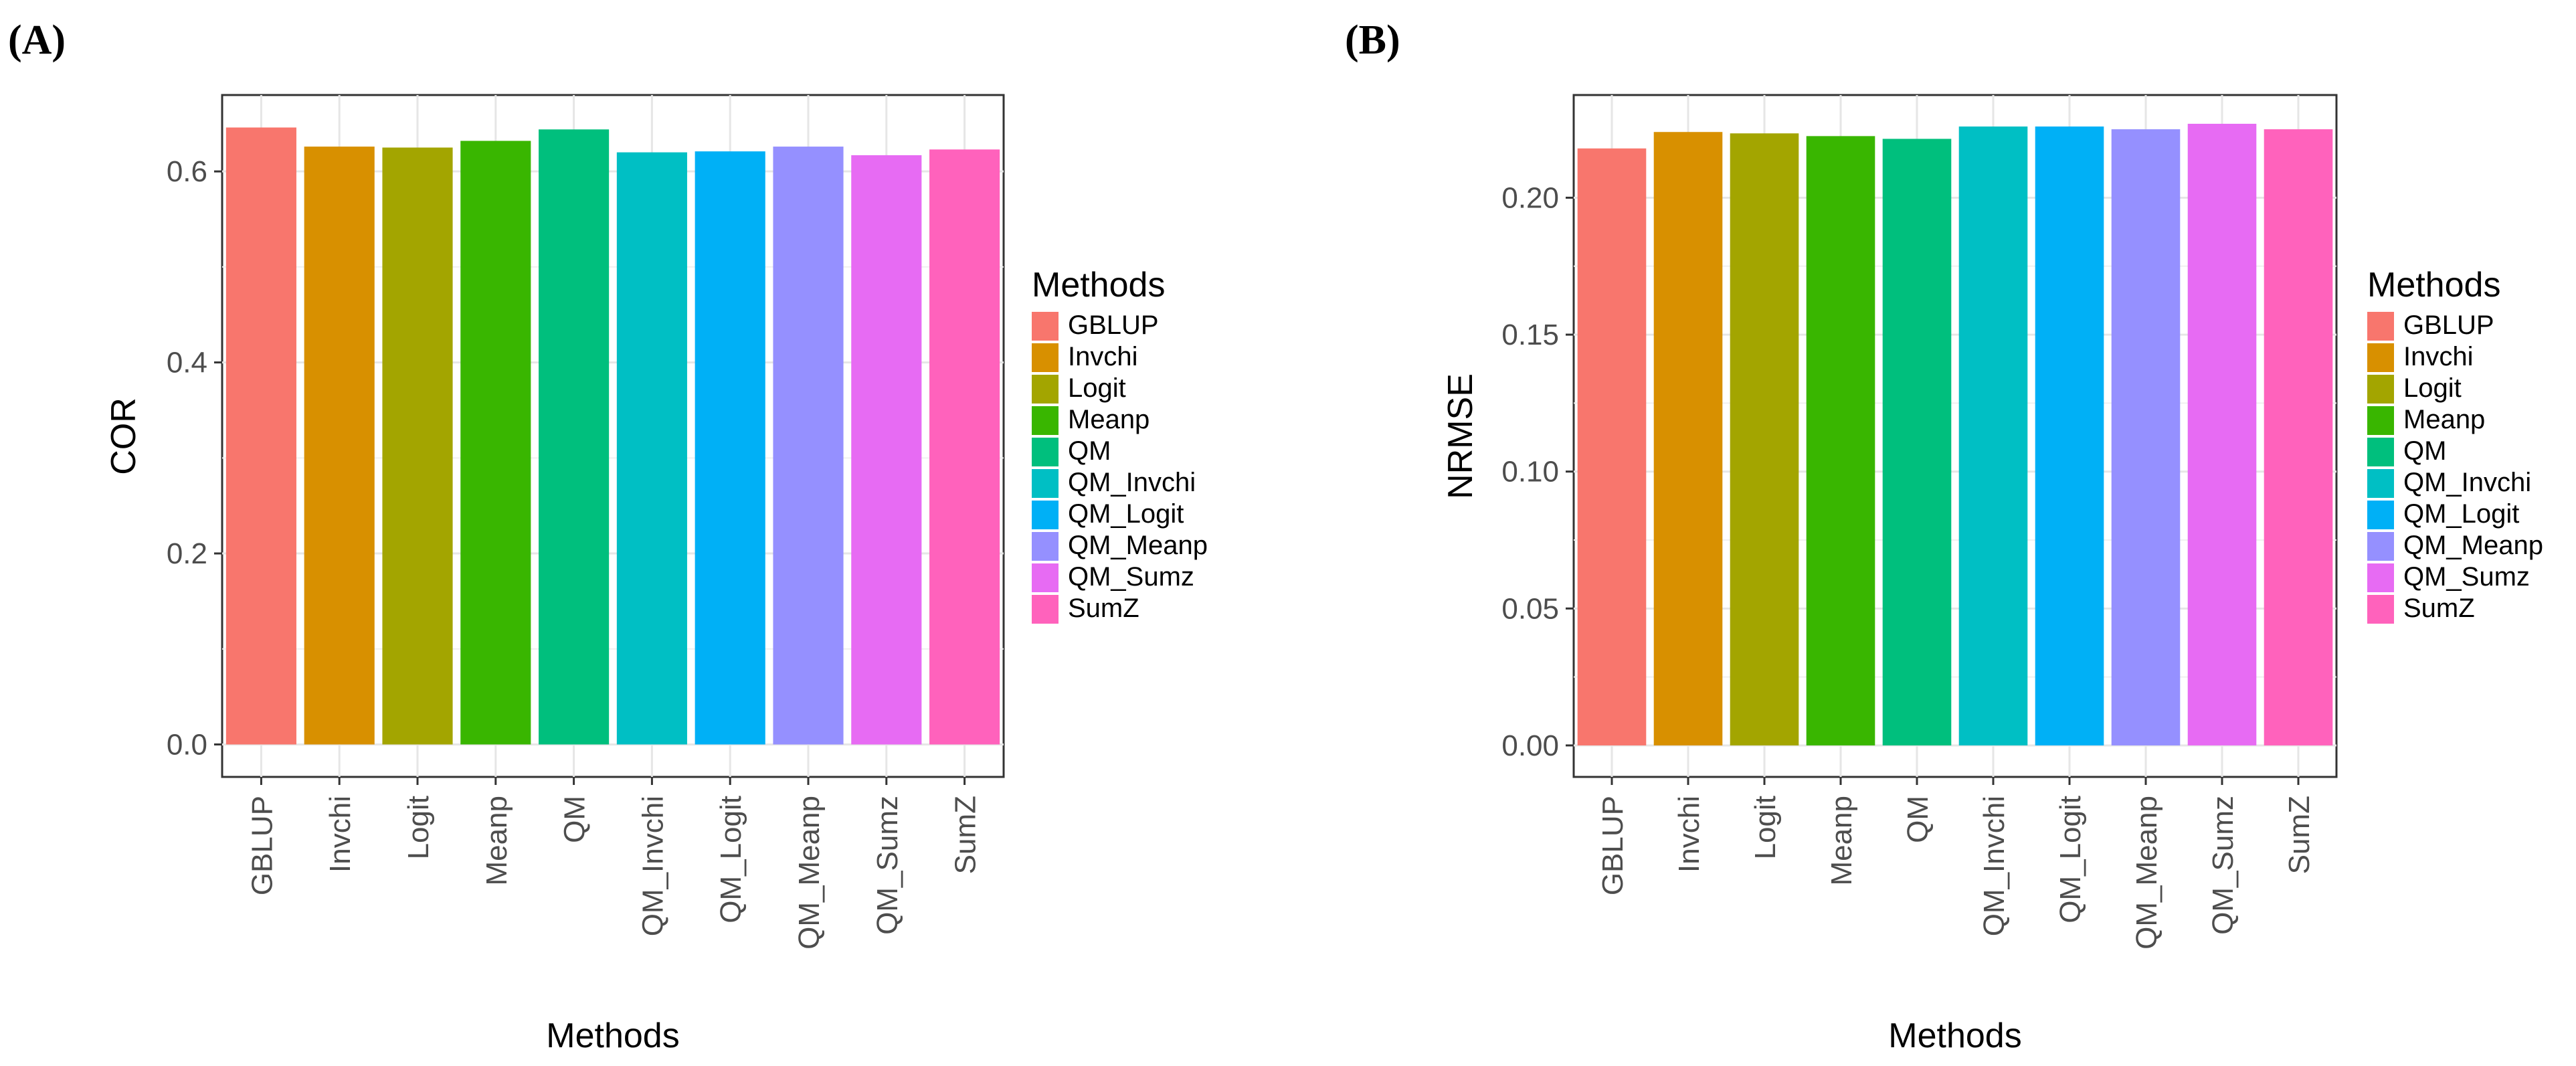 This screenshot has height=1066, width=2576. What do you see at coordinates (1530, 608) in the screenshot?
I see `y-tick-label: 0.05` at bounding box center [1530, 608].